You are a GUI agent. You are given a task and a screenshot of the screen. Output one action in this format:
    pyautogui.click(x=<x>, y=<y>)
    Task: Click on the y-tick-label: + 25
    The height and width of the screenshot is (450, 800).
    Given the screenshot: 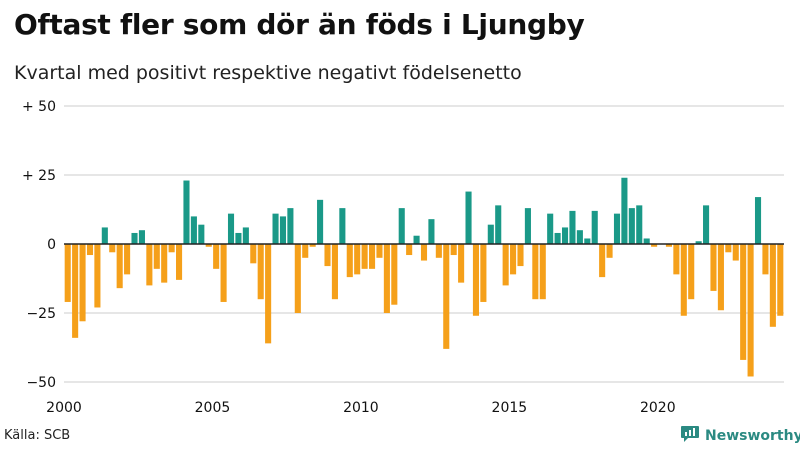 What is the action you would take?
    pyautogui.click(x=39, y=176)
    